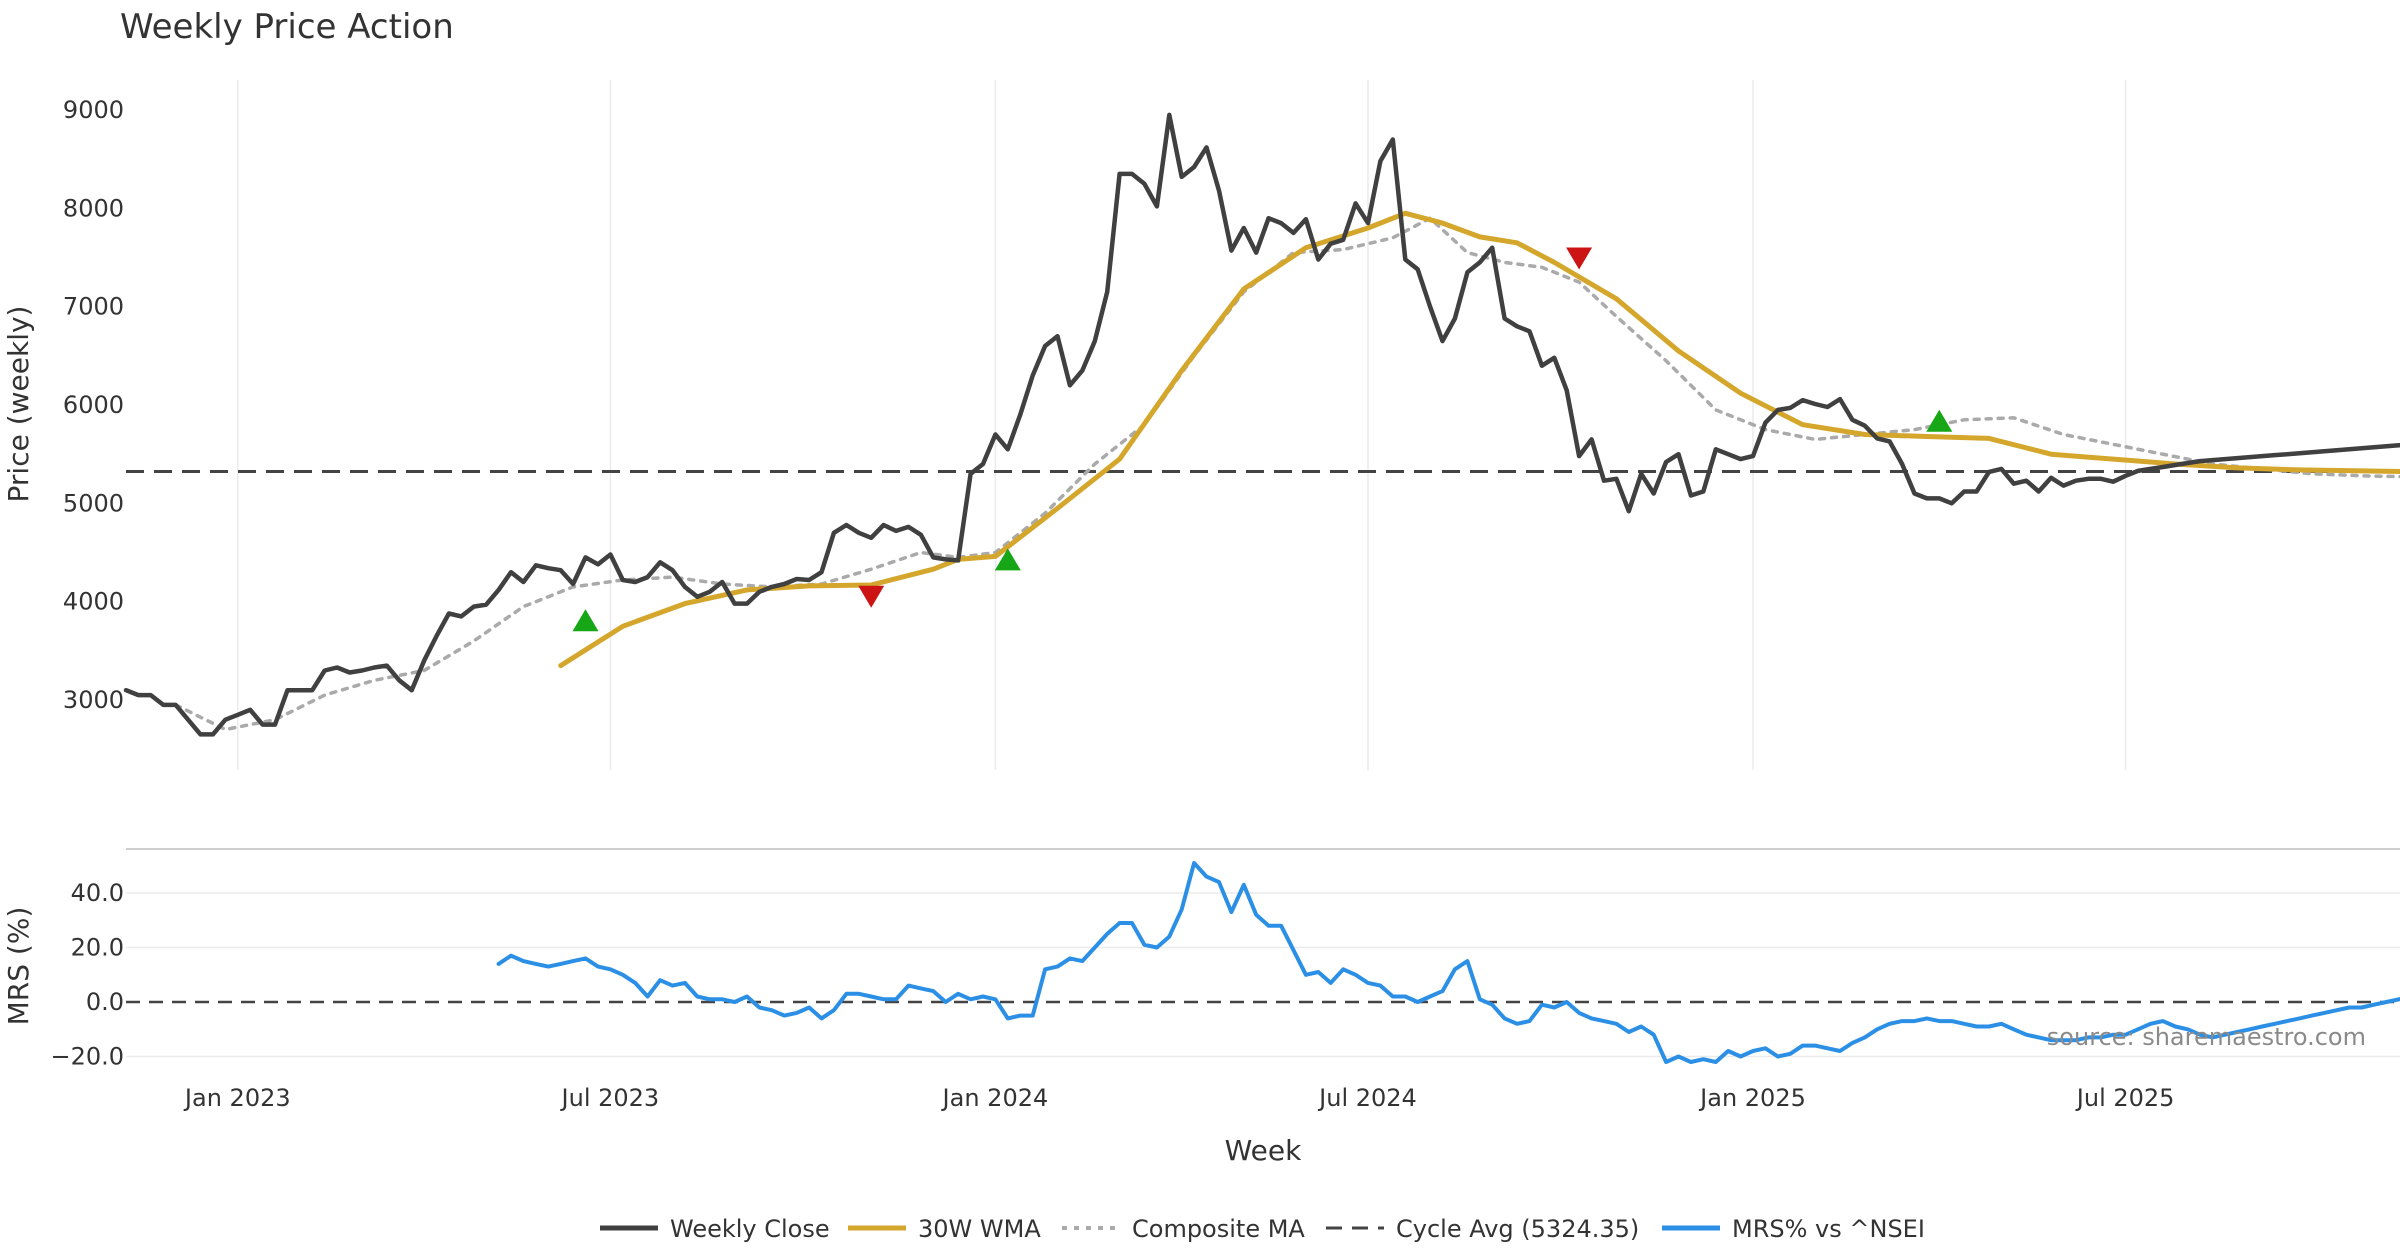  What do you see at coordinates (97, 948) in the screenshot?
I see `mrs-ytick-label-2: 20.0` at bounding box center [97, 948].